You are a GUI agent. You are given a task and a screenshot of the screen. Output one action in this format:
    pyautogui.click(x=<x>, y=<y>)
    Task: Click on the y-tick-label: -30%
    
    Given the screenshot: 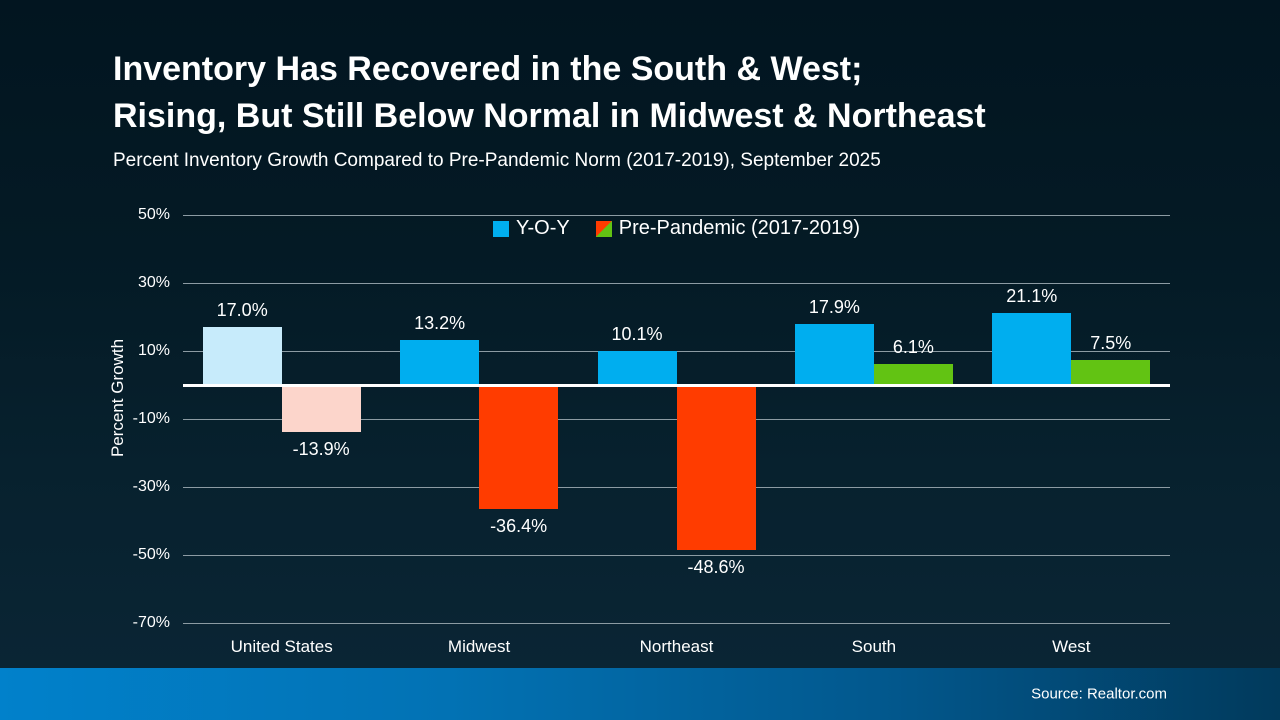 What is the action you would take?
    pyautogui.click(x=151, y=486)
    